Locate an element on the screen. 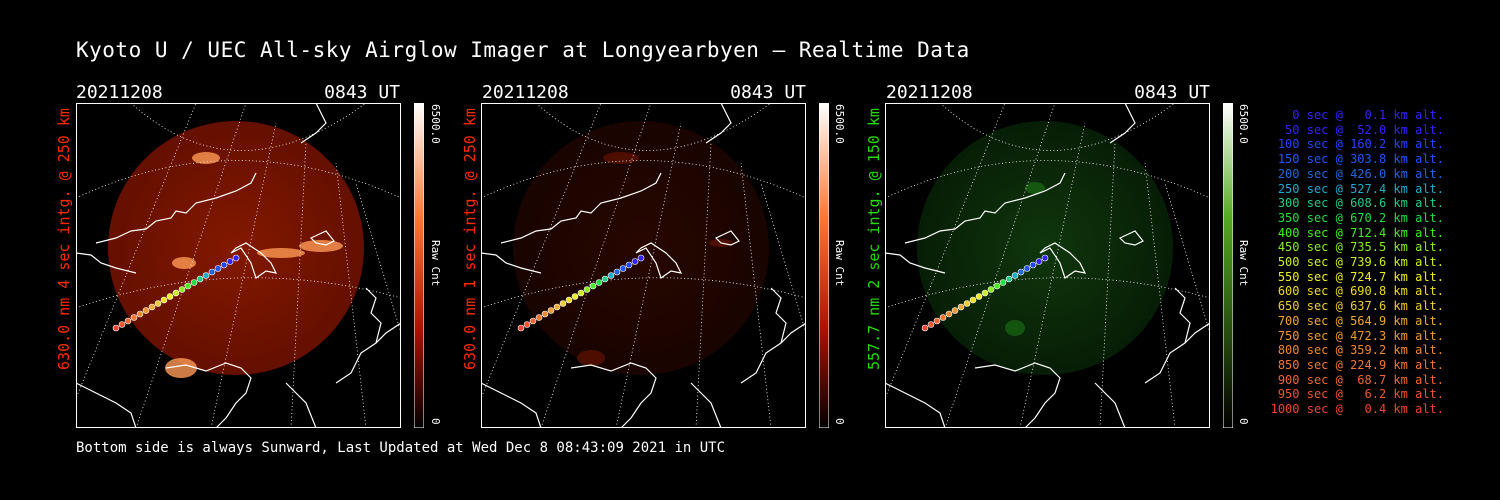 This screenshot has width=1500, height=500. panel-2-colorbar-unit: Raw Cnt is located at coordinates (839, 263).